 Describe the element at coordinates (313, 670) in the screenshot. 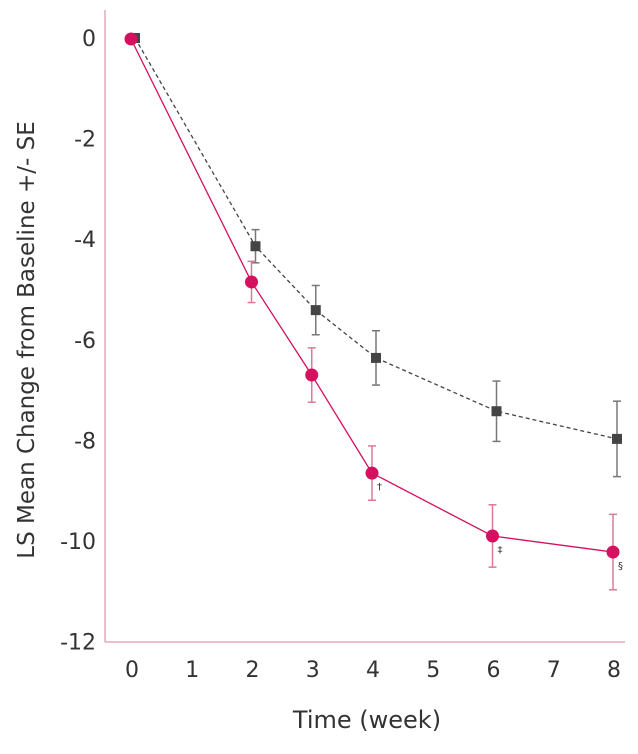

I see `x-tick-label: 3` at that location.